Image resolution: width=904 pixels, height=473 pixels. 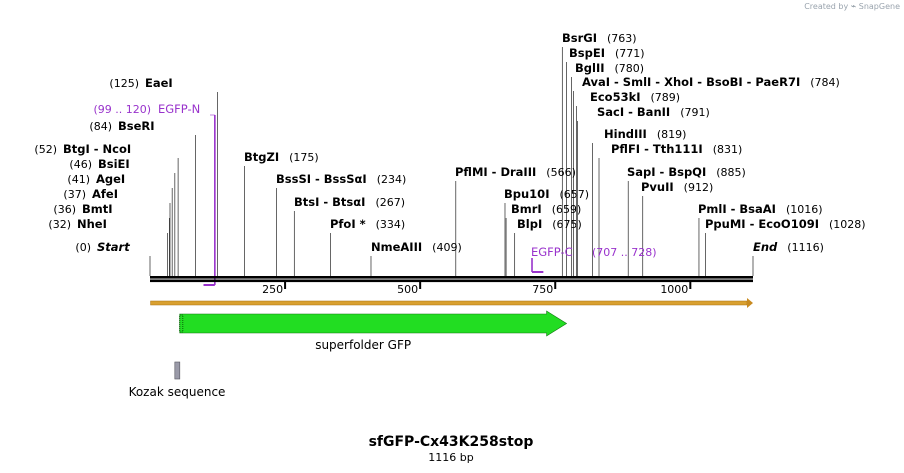 What do you see at coordinates (579, 38) in the screenshot?
I see `site-name-bsrgi: BsrGI` at bounding box center [579, 38].